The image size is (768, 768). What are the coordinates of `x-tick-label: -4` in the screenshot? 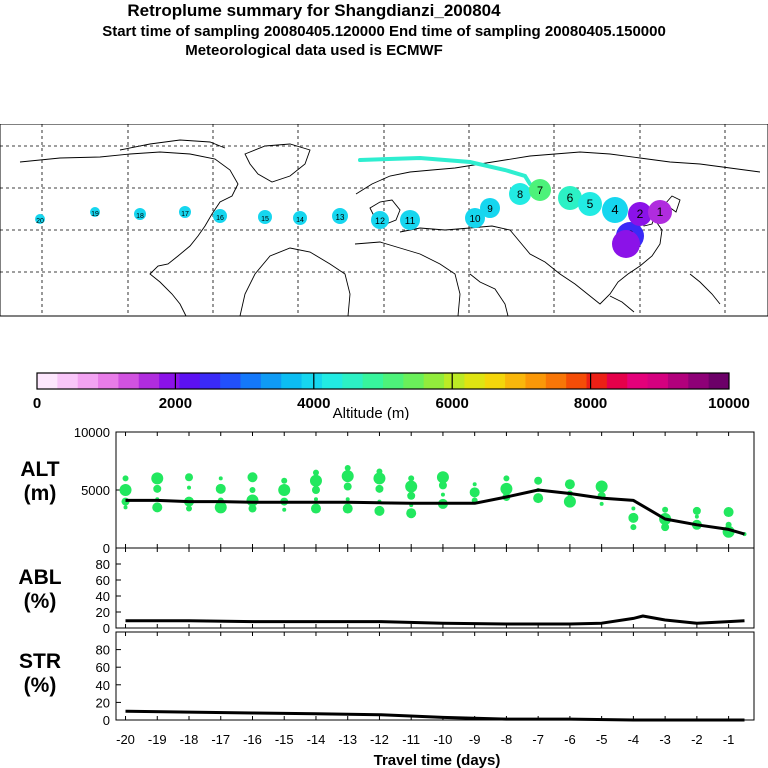 It's located at (634, 739).